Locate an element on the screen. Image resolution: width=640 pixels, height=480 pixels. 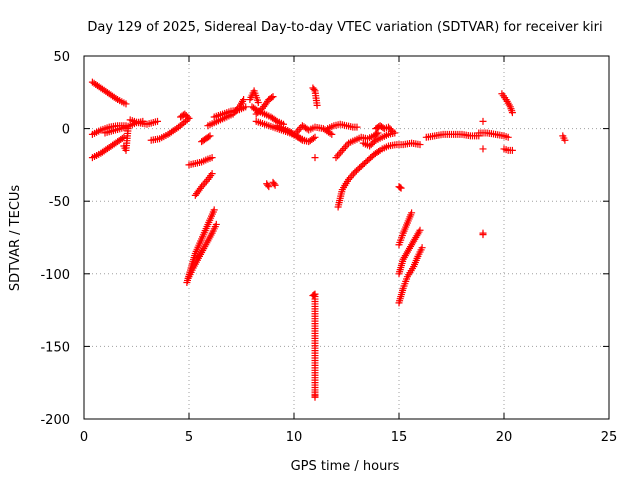
x-tick-label: 15 is located at coordinates (399, 437).